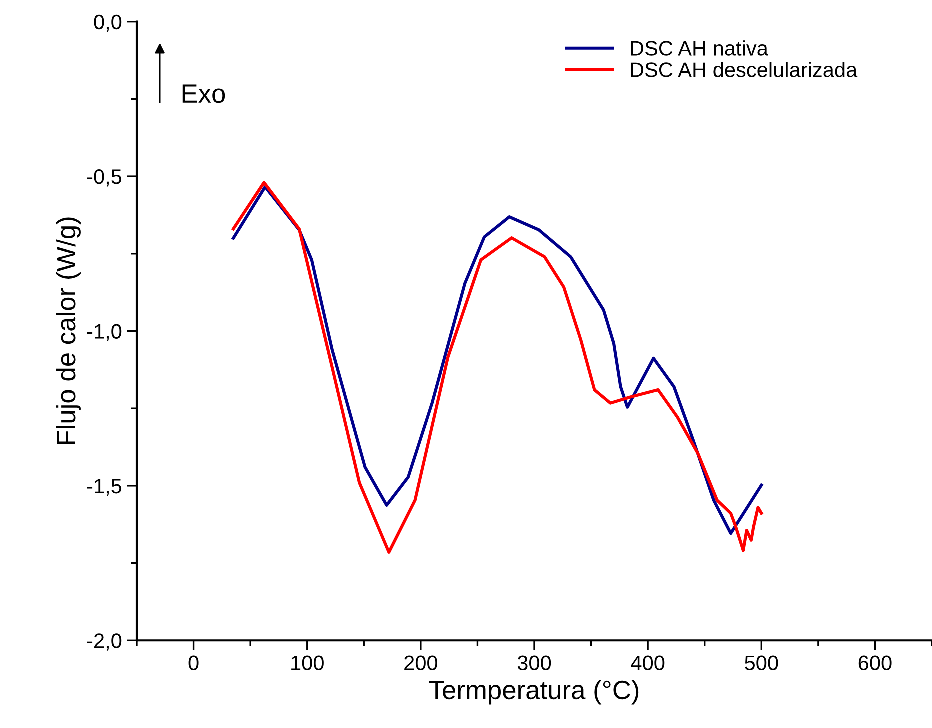 The width and height of the screenshot is (932, 728). What do you see at coordinates (744, 70) in the screenshot?
I see `legend-label: DSC AH descelularizada` at bounding box center [744, 70].